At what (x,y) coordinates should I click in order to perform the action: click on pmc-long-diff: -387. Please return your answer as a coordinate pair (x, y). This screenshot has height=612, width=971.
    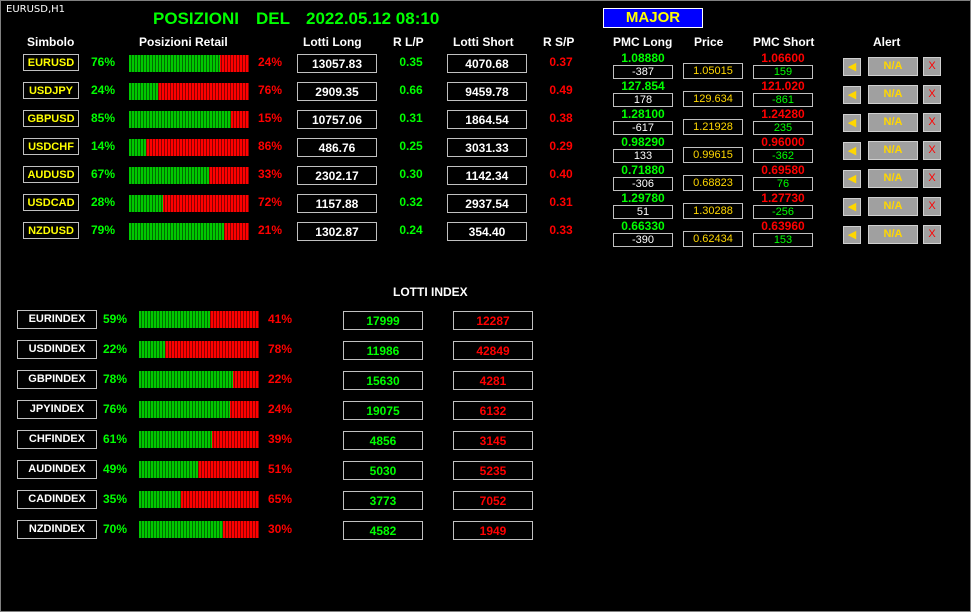
    Looking at the image, I should click on (643, 72).